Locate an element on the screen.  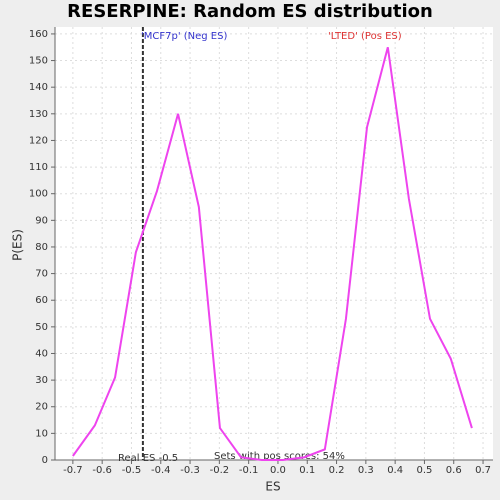
y-tick-label: 140 is located at coordinates (38, 87).